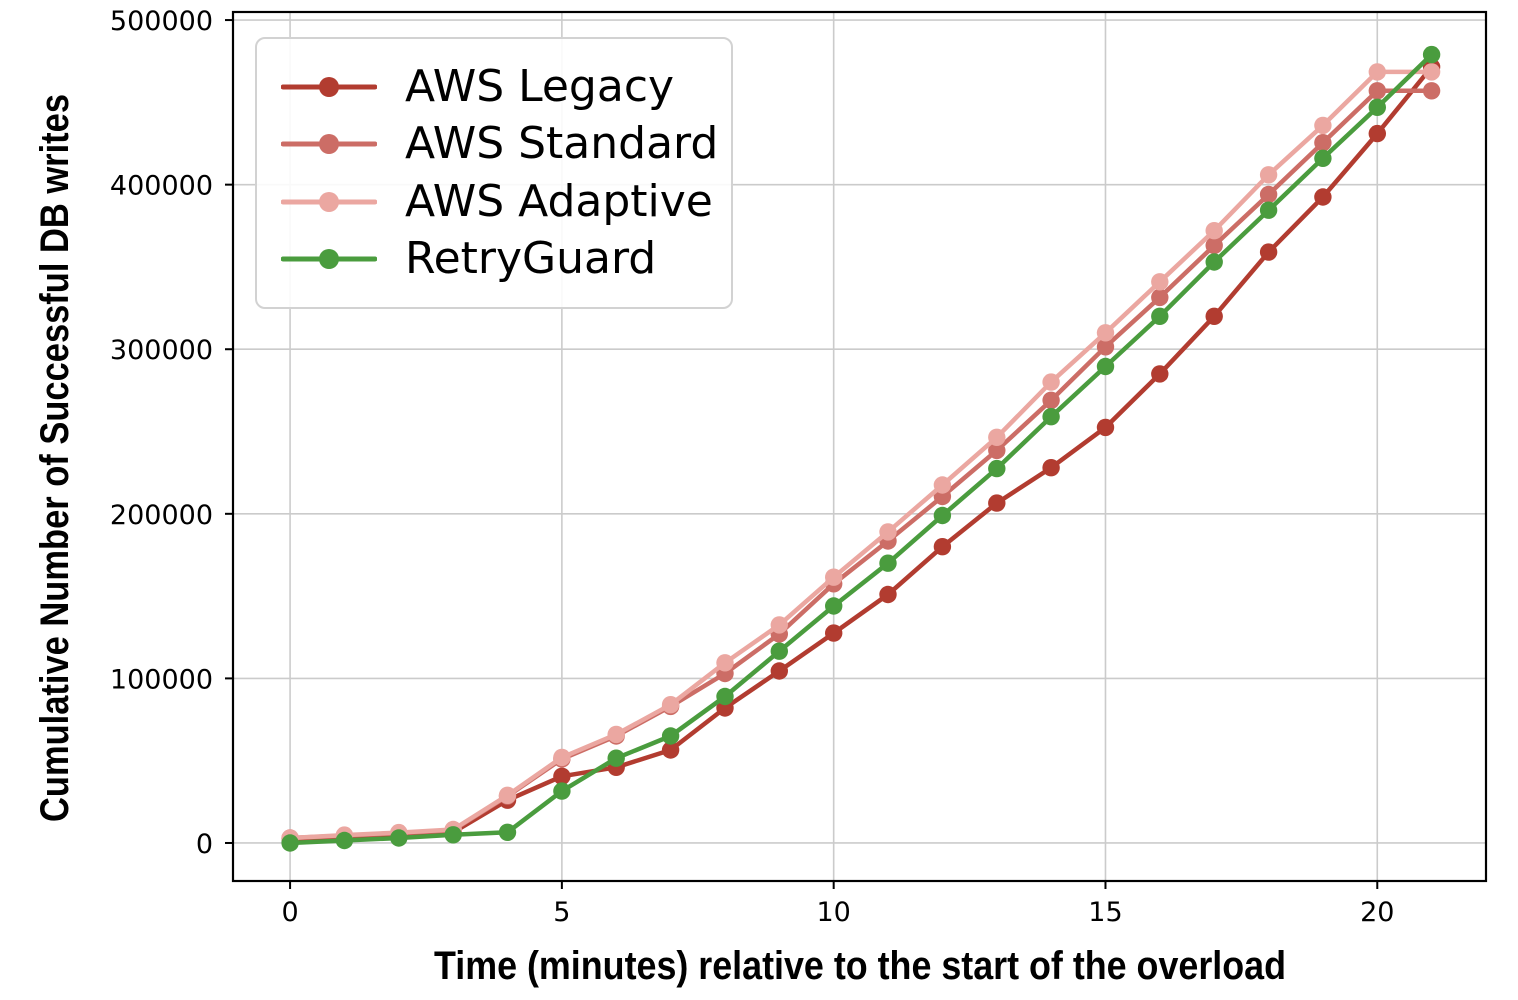 The height and width of the screenshot is (1000, 1518). What do you see at coordinates (161, 21) in the screenshot?
I see `y-tick-label: 500000` at bounding box center [161, 21].